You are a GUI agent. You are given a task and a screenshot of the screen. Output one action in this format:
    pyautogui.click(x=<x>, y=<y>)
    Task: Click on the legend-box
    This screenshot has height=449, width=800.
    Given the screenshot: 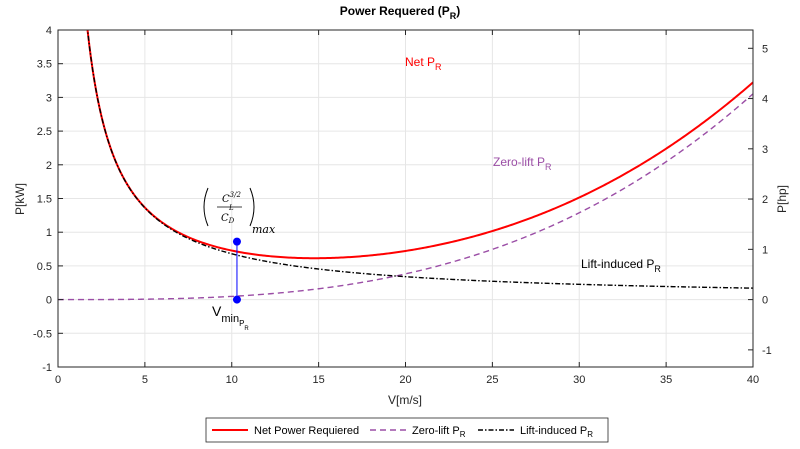 What is the action you would take?
    pyautogui.click(x=407, y=430)
    